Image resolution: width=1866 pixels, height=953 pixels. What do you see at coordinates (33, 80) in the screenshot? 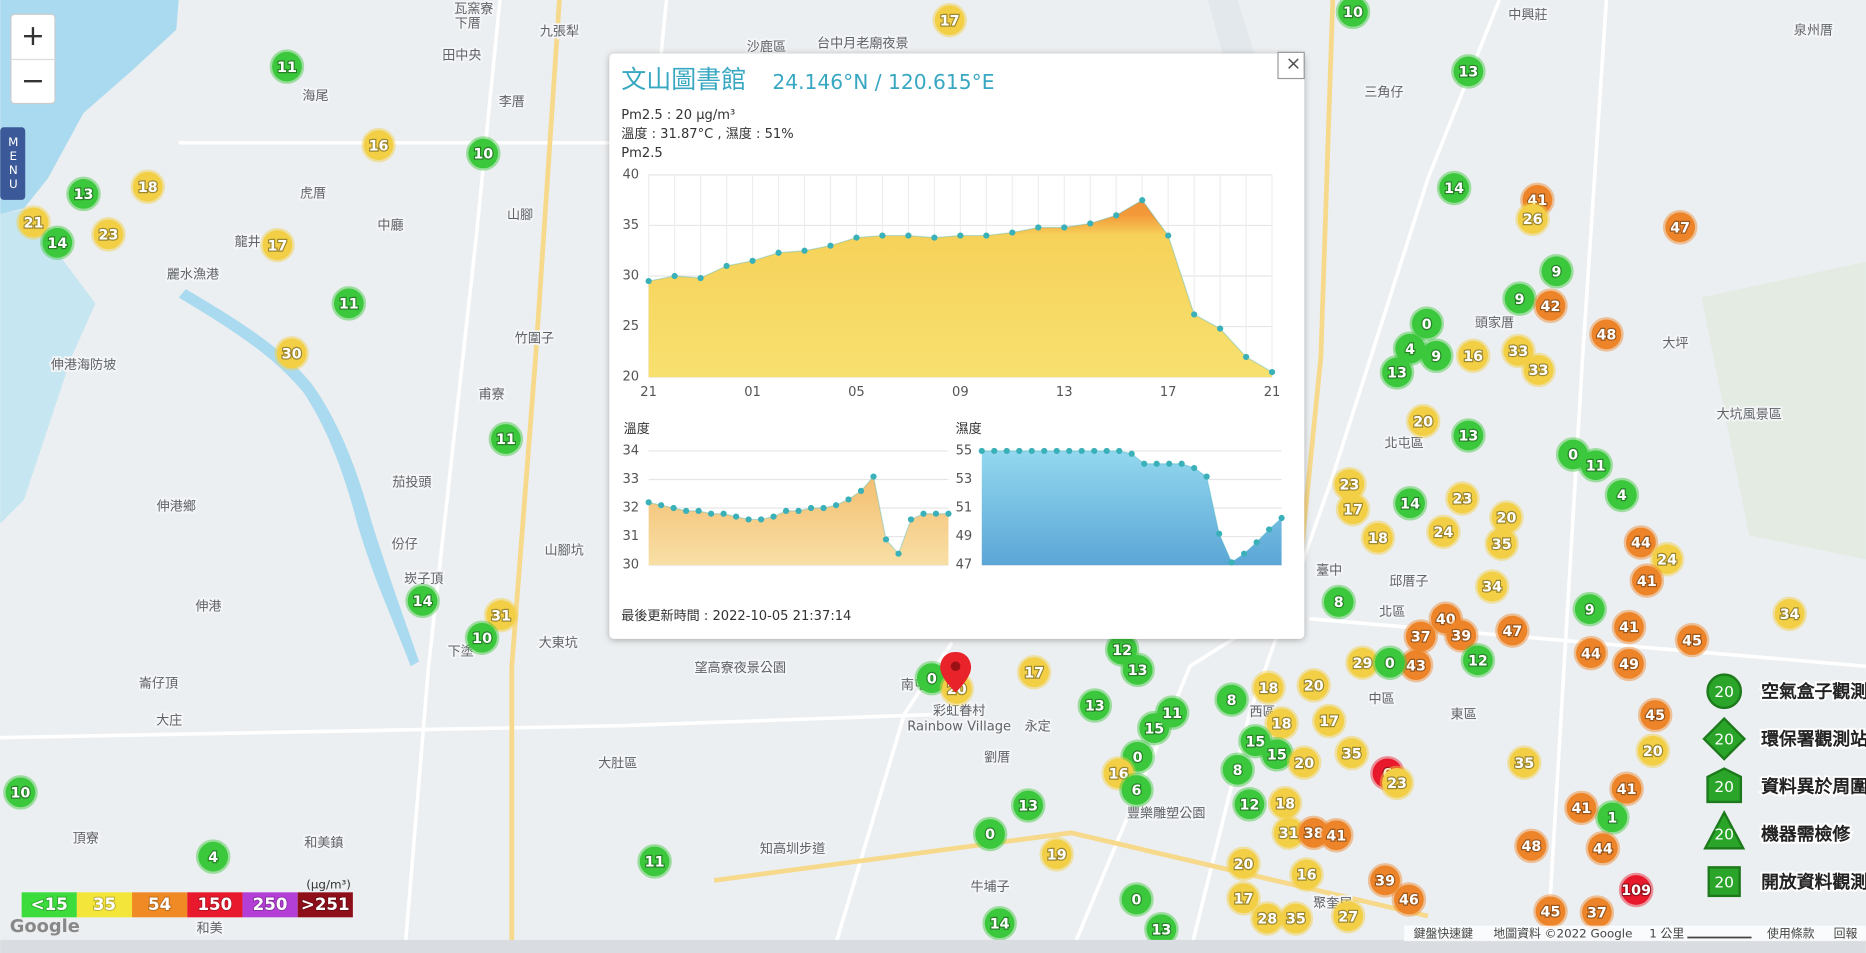
I see `zoom-out: −` at bounding box center [33, 80].